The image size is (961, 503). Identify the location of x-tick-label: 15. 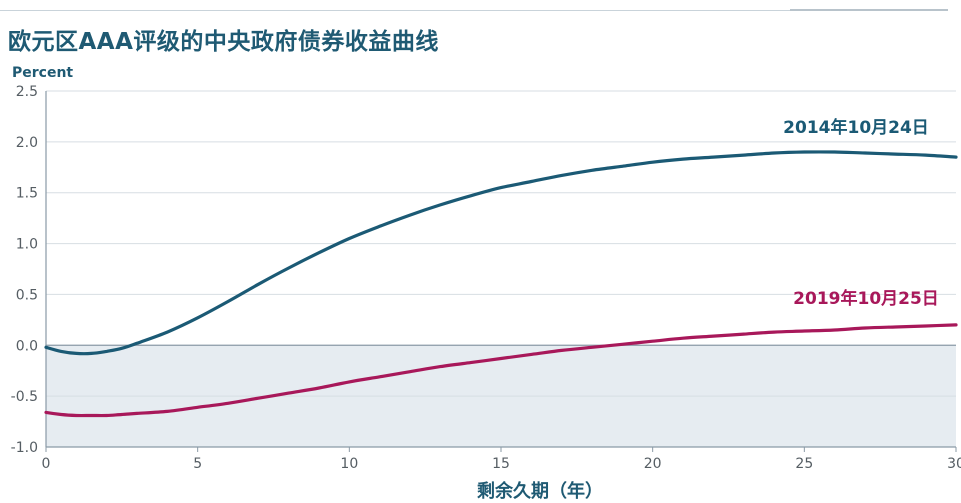
(501, 464).